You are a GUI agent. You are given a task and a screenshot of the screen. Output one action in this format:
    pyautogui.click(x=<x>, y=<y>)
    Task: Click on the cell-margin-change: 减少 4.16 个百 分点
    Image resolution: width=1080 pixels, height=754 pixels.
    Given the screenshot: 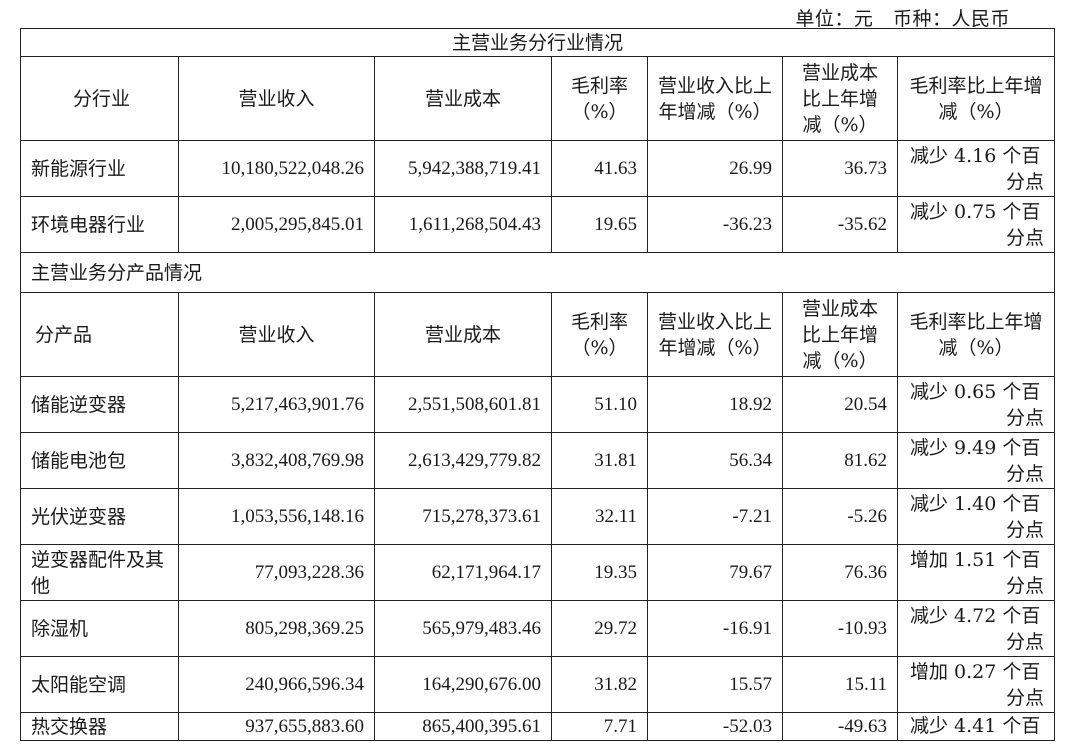 What is the action you would take?
    pyautogui.click(x=976, y=168)
    